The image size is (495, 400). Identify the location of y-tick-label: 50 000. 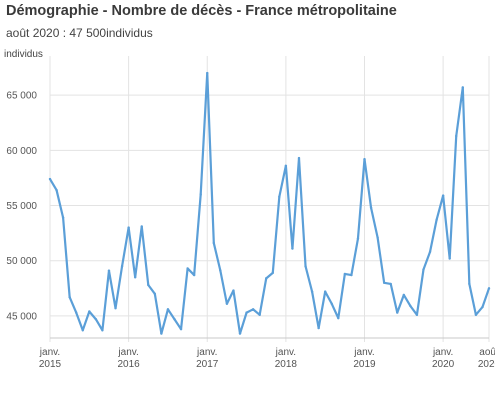
(21, 261).